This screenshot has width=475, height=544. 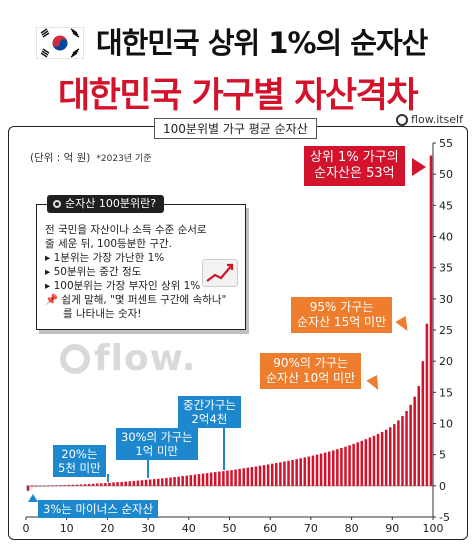 What do you see at coordinates (433, 528) in the screenshot?
I see `x-tick-label: 100` at bounding box center [433, 528].